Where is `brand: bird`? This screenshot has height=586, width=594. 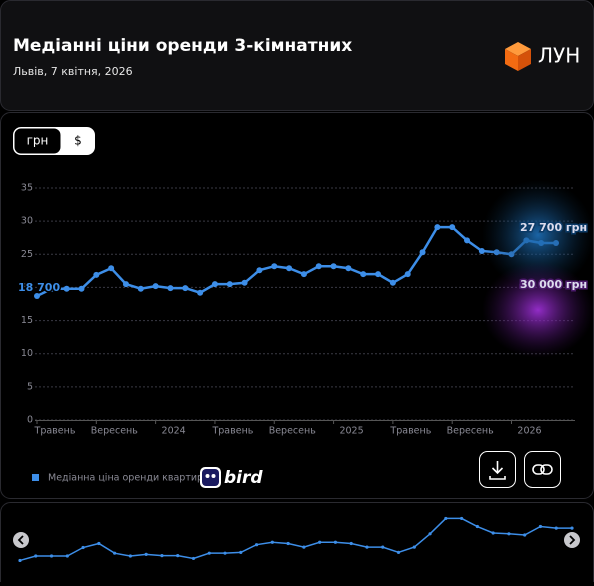 brand: bird is located at coordinates (243, 478).